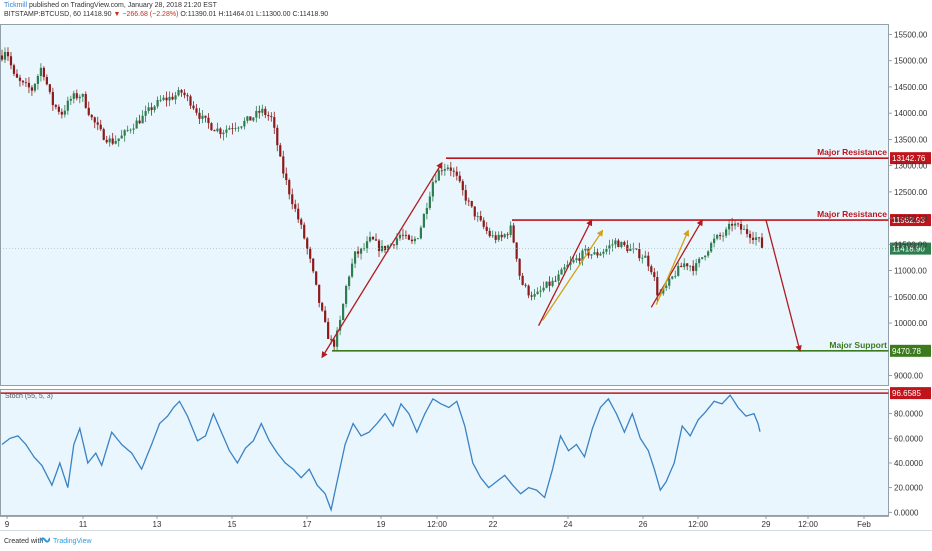 Image resolution: width=932 pixels, height=551 pixels. What do you see at coordinates (7, 524) in the screenshot?
I see `x-tick-label: 9` at bounding box center [7, 524].